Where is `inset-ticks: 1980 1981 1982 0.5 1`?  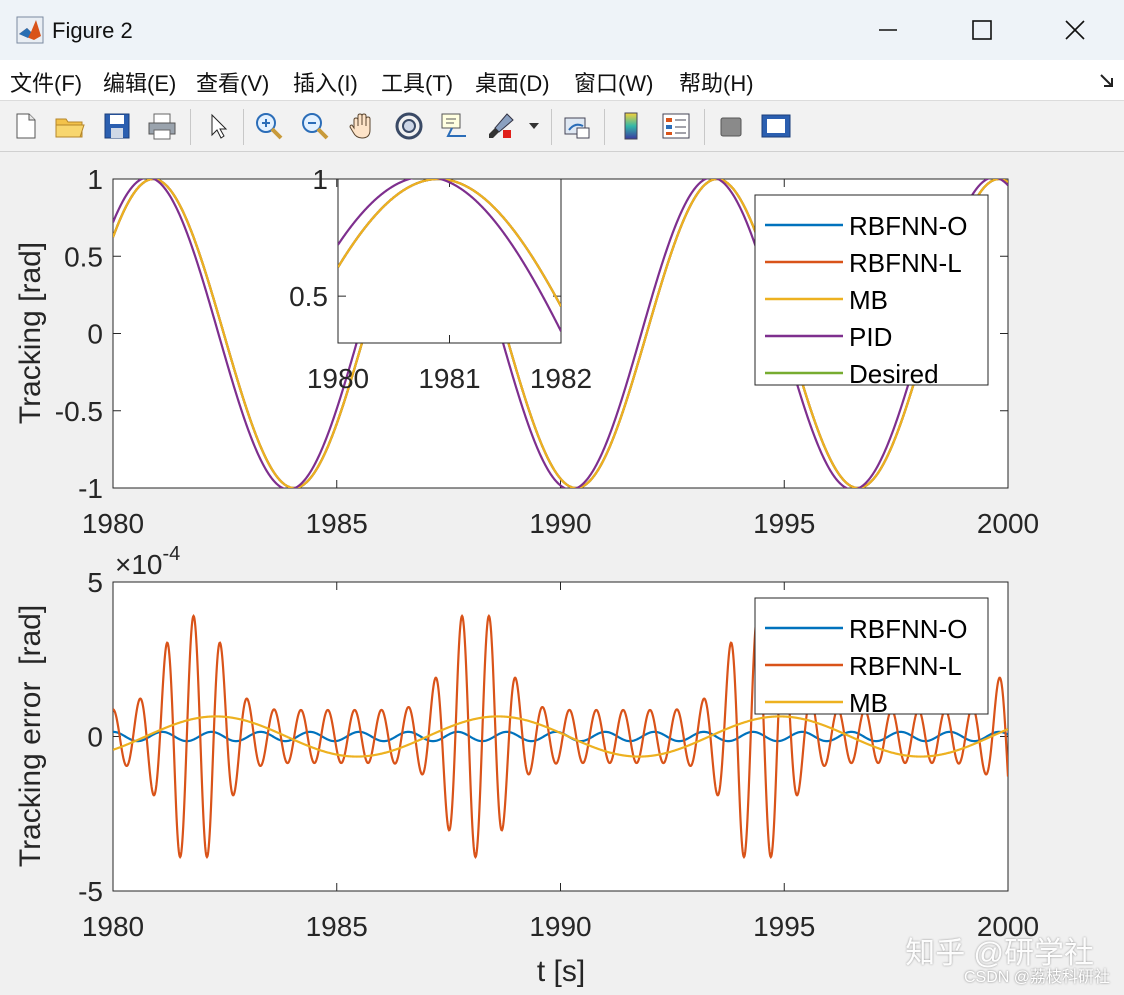
inset-ticks: 1980 1981 1982 0.5 1 is located at coordinates (440, 279).